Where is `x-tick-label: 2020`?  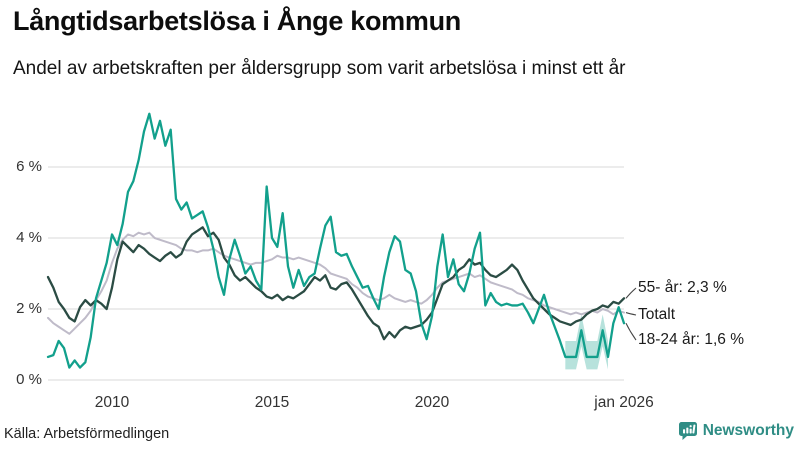 x-tick-label: 2020 is located at coordinates (432, 402).